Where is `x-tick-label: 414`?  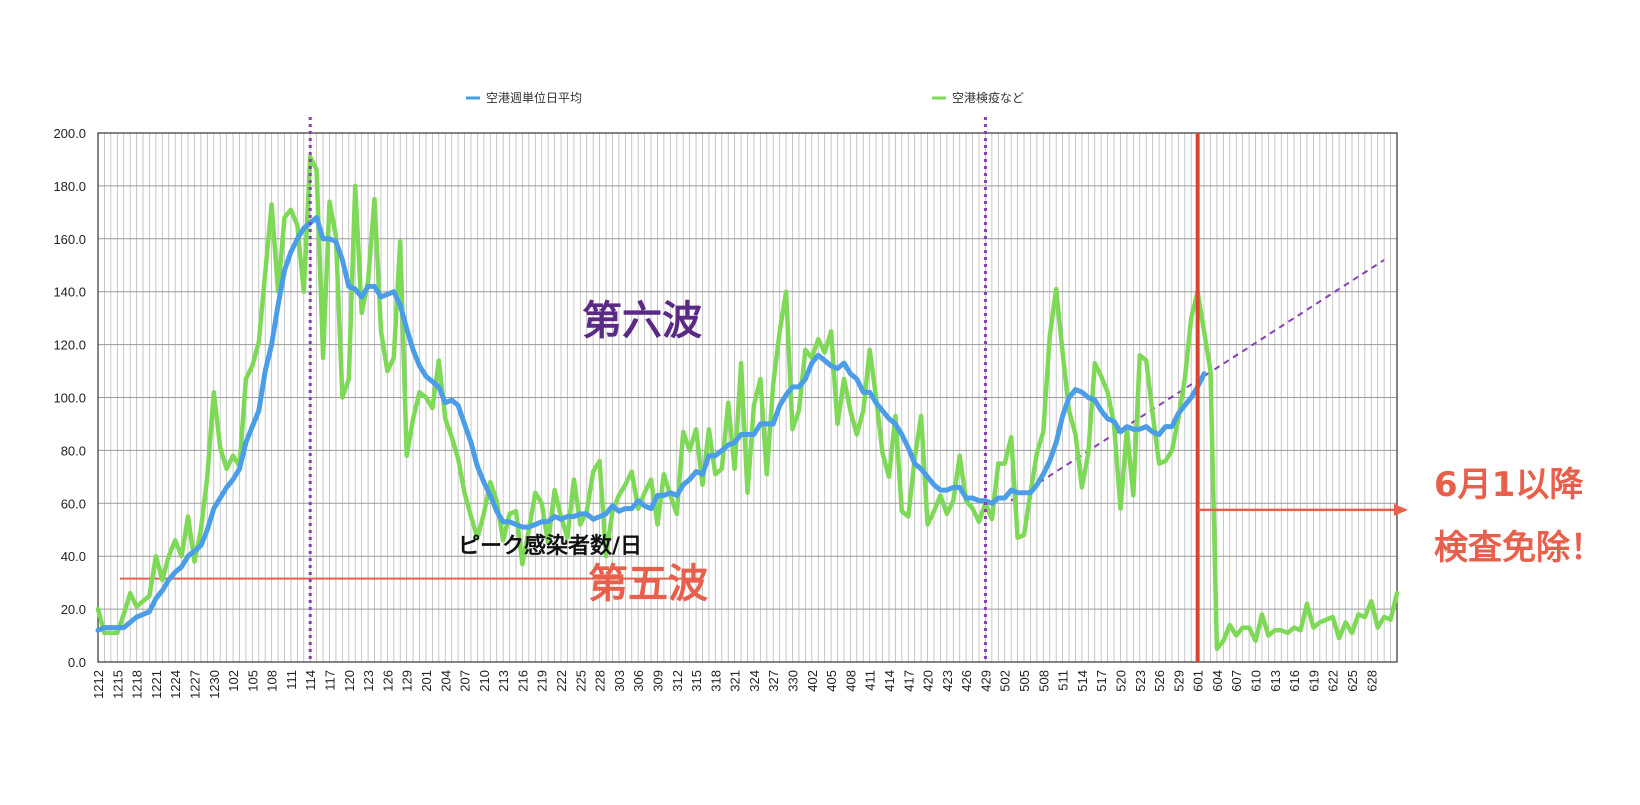 x-tick-label: 414 is located at coordinates (889, 681).